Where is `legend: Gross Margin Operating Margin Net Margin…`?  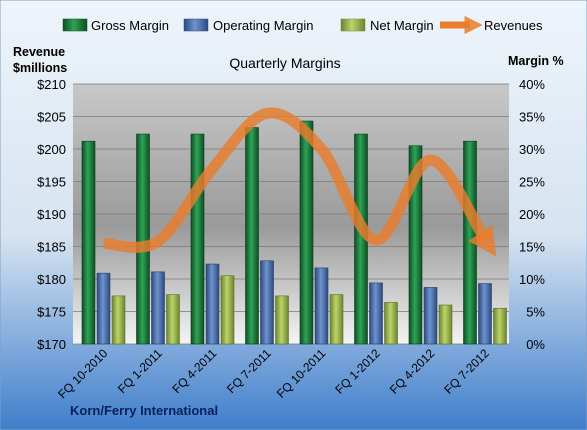 legend: Gross Margin Operating Margin Net Margin… is located at coordinates (302, 25).